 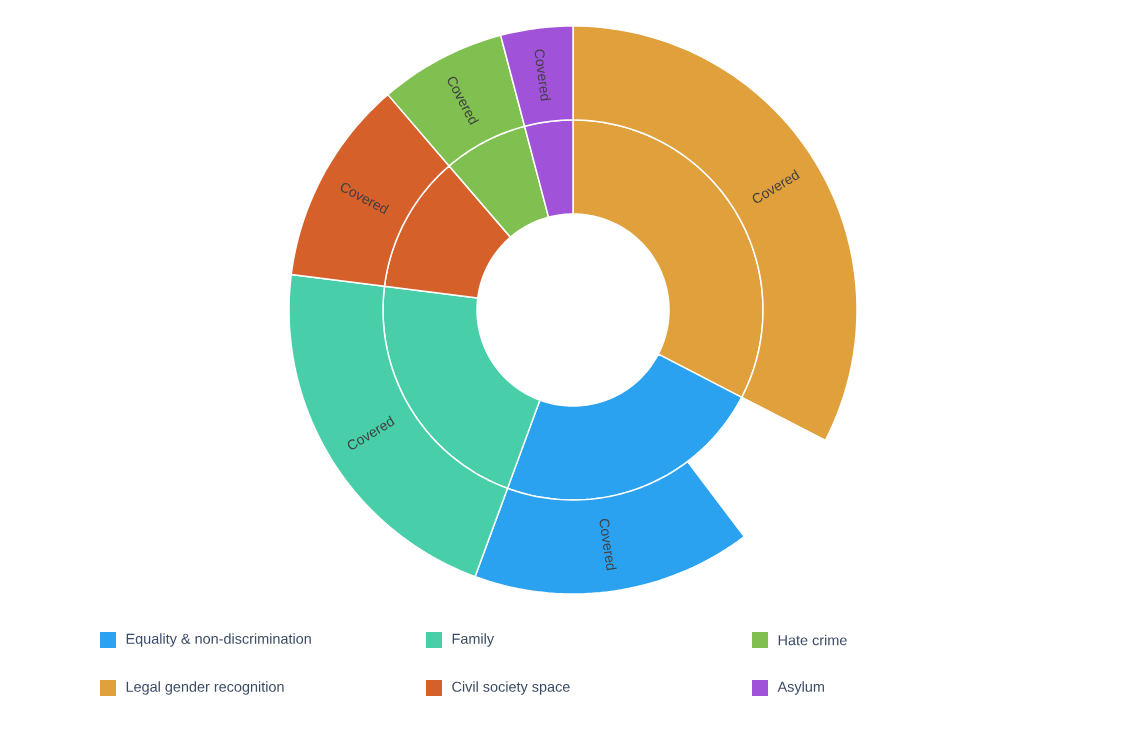 I want to click on legend-label: Equality & non-discrimination, so click(x=218, y=640).